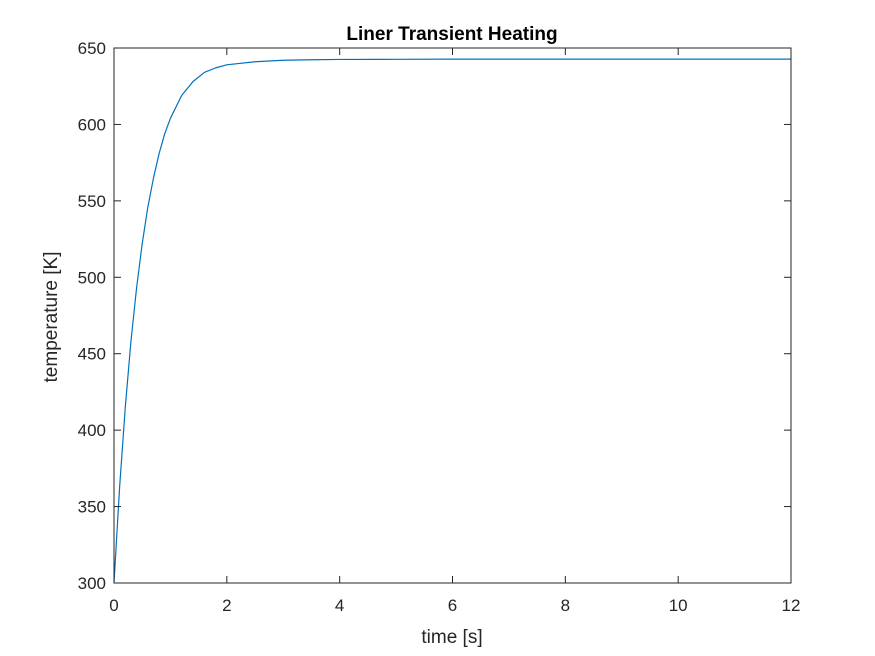  I want to click on x-tick-label: 12, so click(791, 605).